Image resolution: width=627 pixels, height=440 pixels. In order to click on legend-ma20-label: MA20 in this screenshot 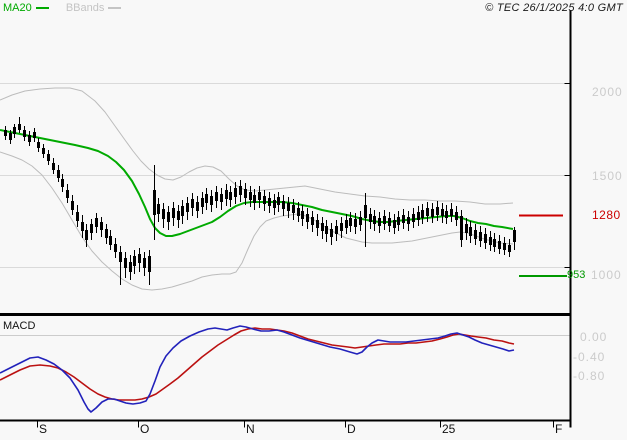, I will do `click(17, 8)`.